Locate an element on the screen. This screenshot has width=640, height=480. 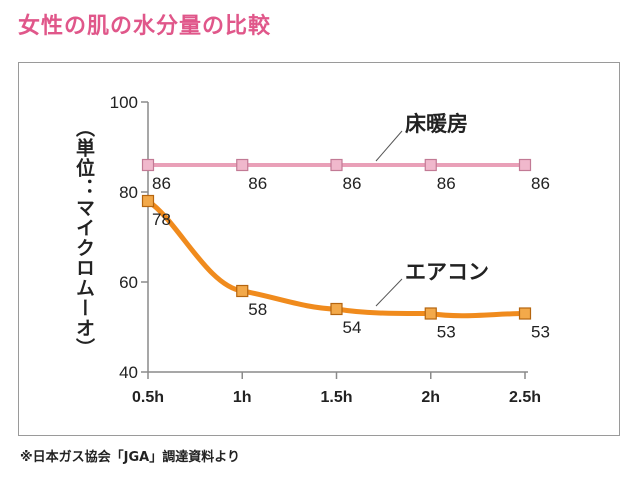
source-footnote: ※日本ガス協会「JGA」調達資料より is located at coordinates (130, 457).